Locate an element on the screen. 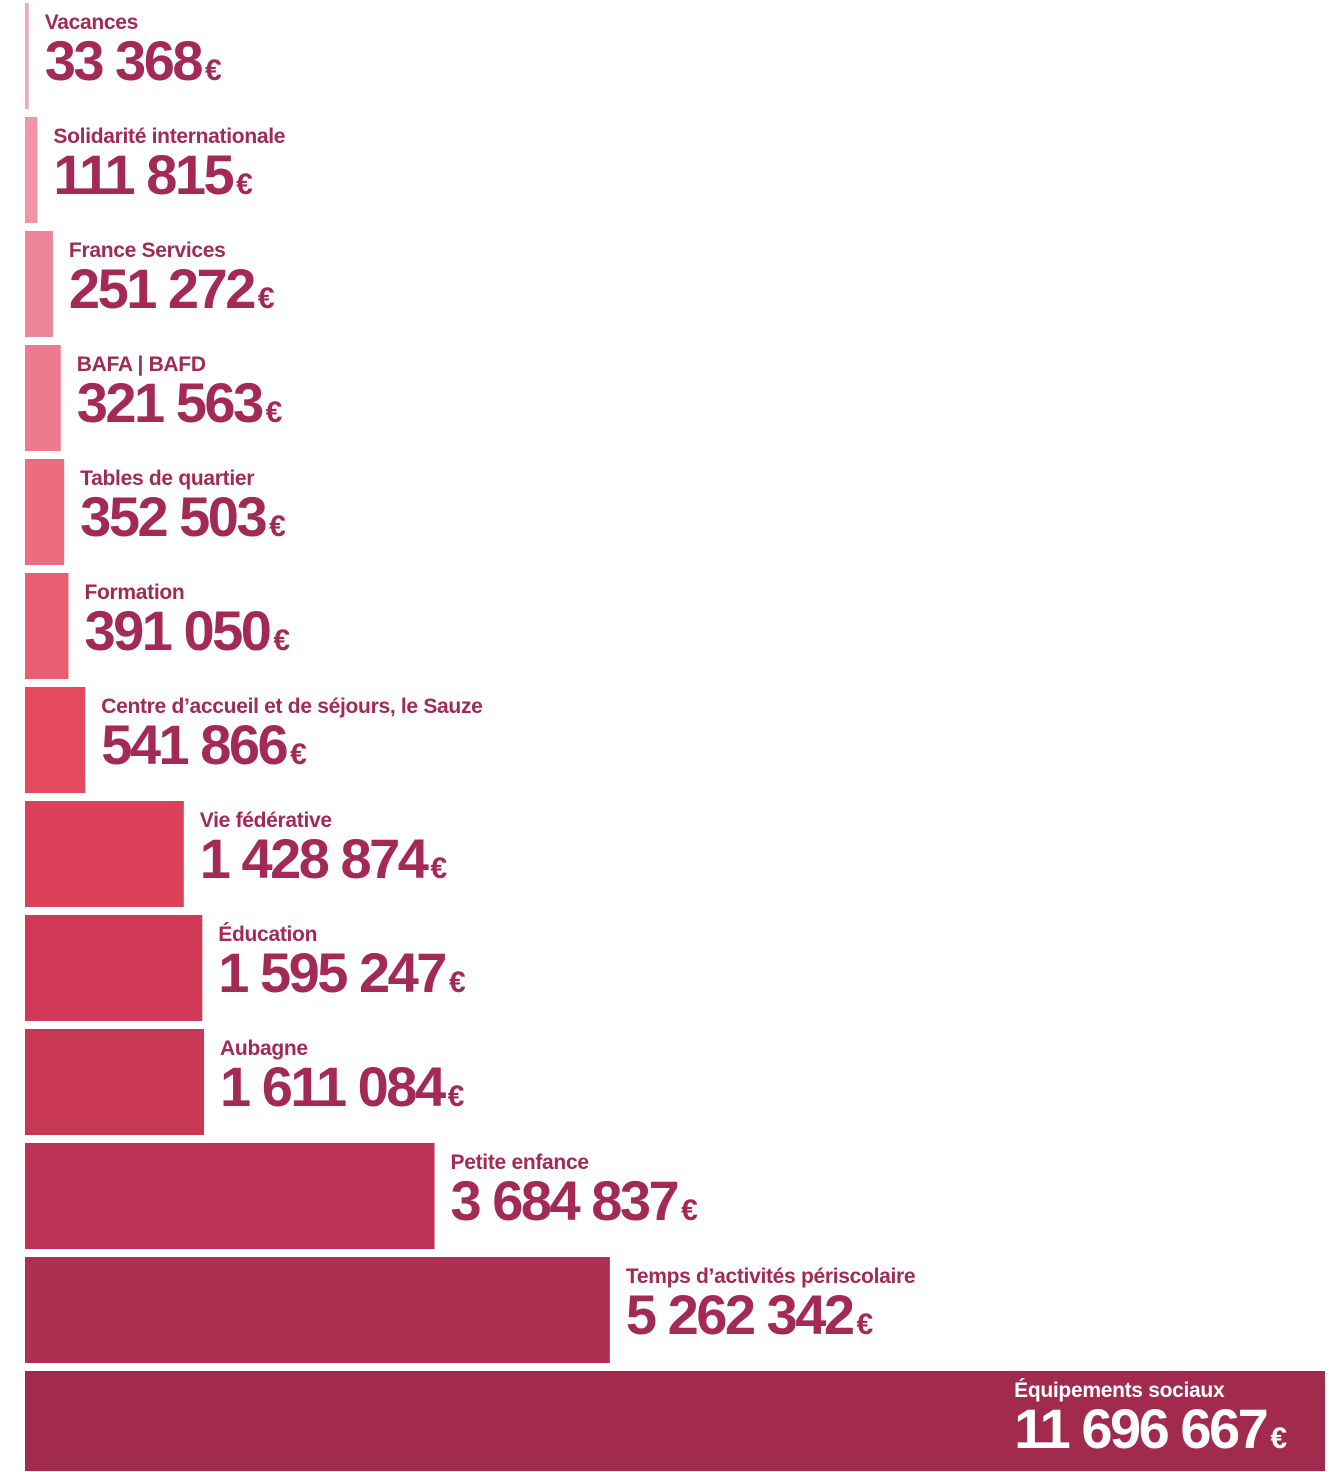 The image size is (1335, 1472). bar-centre-d-accueil-et-de-sejours-le-sauze is located at coordinates (55, 740).